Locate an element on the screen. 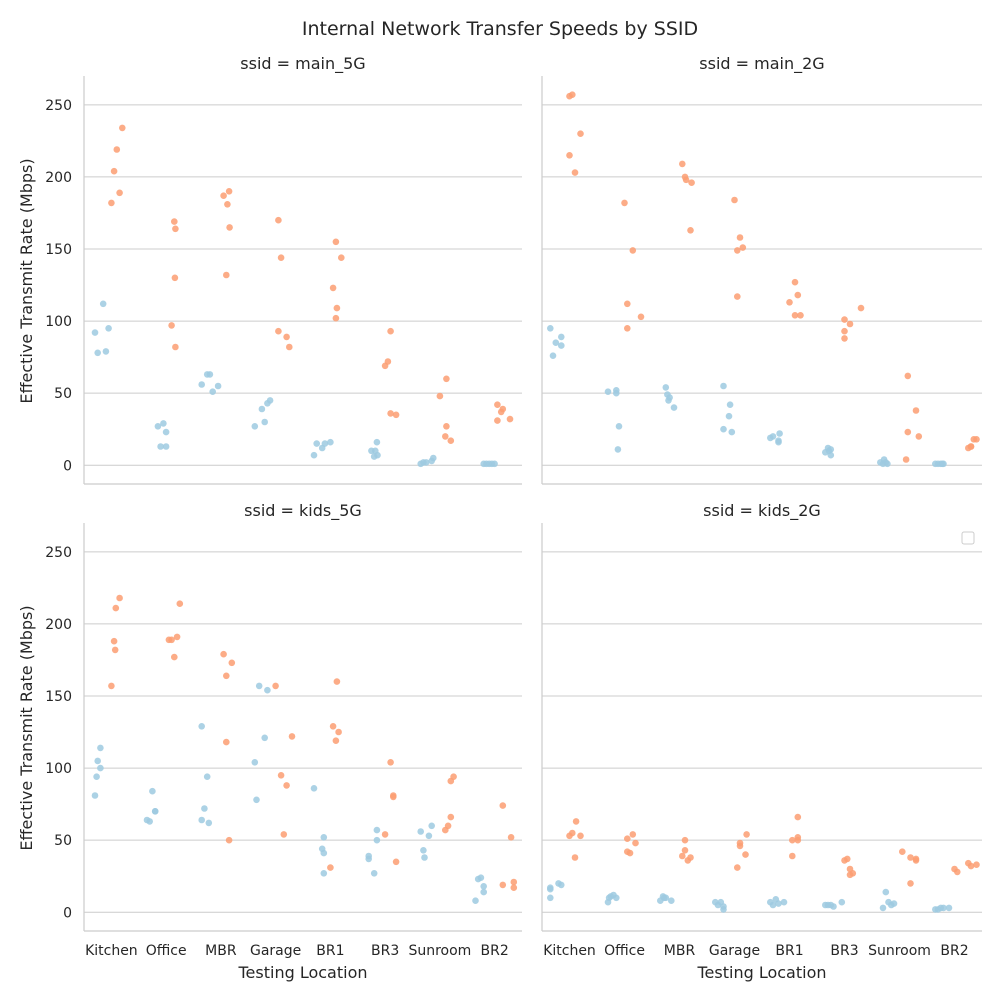  x-tick-label: Garage is located at coordinates (734, 951).